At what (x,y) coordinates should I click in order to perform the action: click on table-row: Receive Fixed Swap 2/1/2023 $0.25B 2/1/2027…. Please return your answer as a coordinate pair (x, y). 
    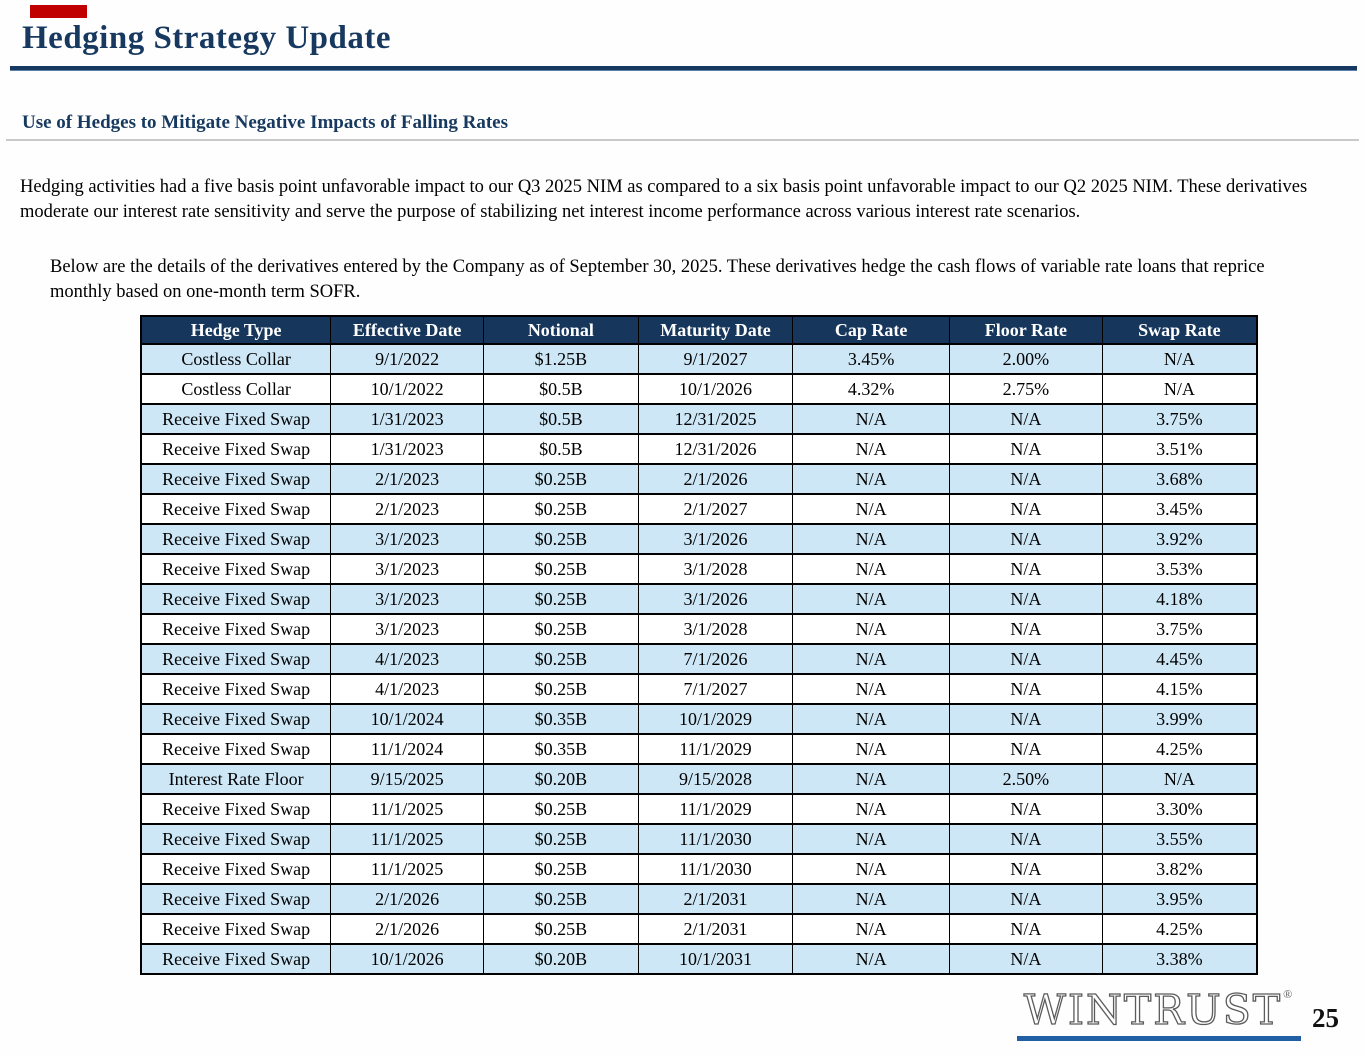
    Looking at the image, I should click on (699, 509).